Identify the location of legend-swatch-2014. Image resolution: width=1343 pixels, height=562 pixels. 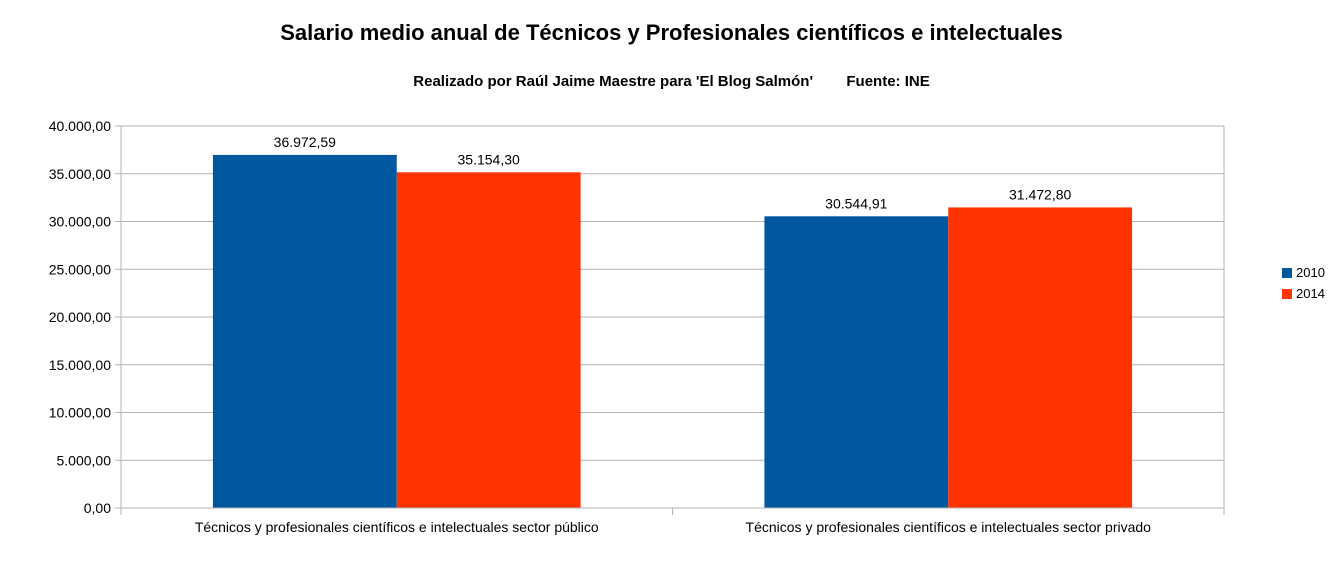
(1287, 293).